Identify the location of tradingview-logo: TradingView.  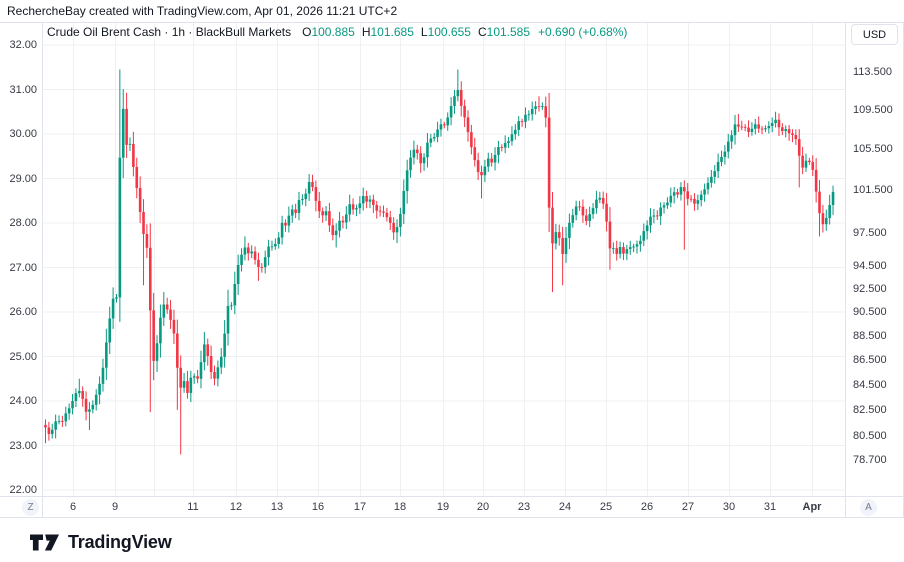
(101, 542).